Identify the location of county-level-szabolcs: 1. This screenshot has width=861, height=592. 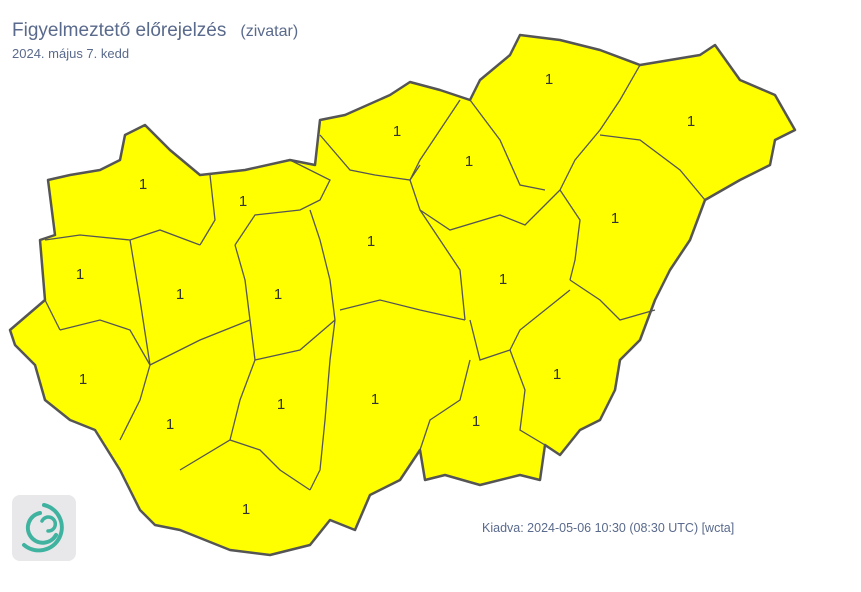
(691, 121).